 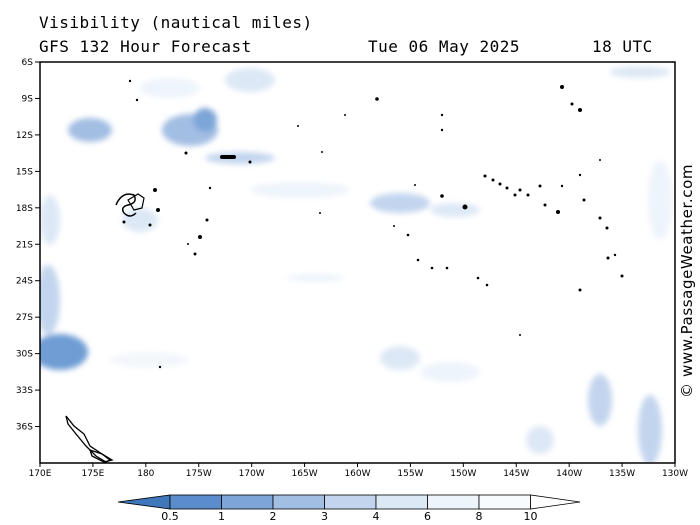 I want to click on lon-label: 175W, so click(x=199, y=474).